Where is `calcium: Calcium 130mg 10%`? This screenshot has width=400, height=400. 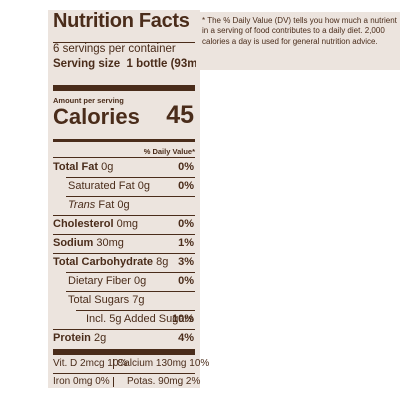
calcium: Calcium 130mg 10% is located at coordinates (163, 363).